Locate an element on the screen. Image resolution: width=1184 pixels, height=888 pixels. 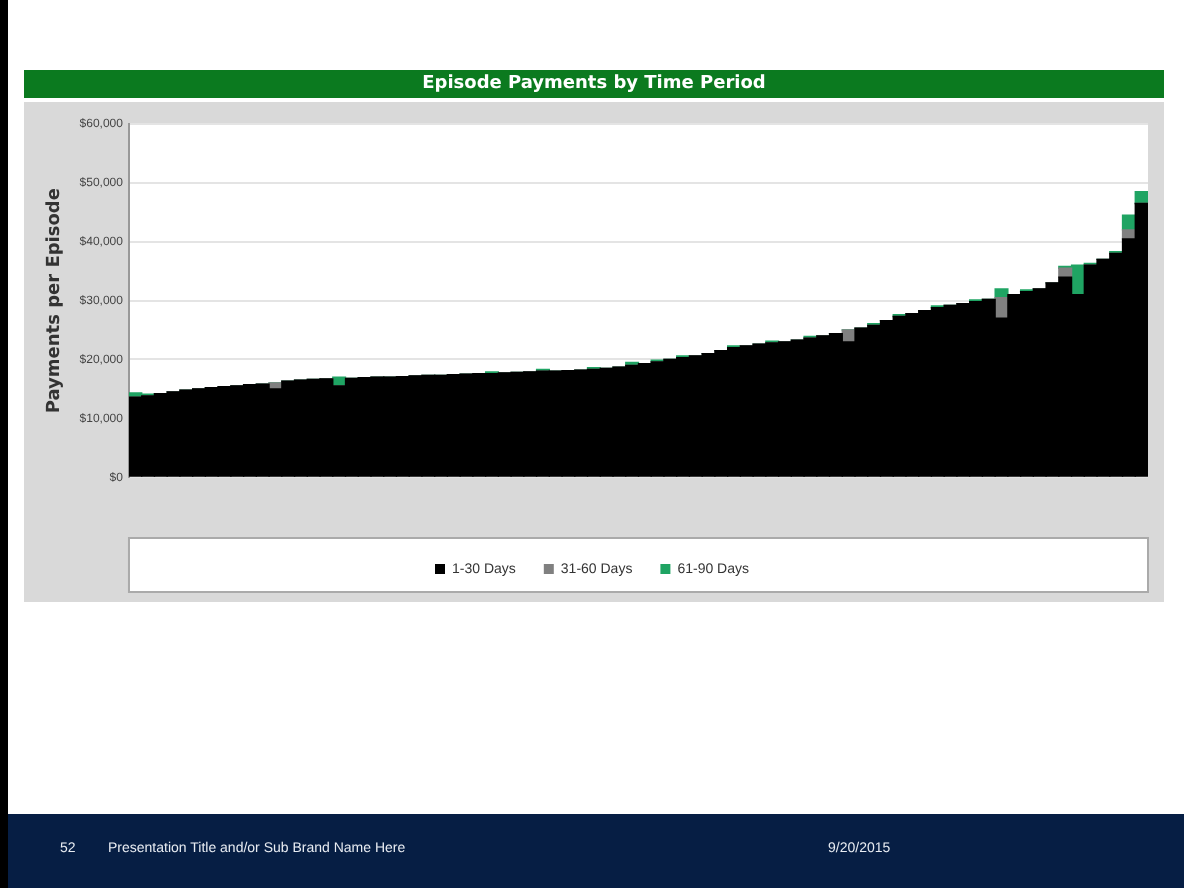
y-axis-title: Payments per Episode is located at coordinates (55, 301).